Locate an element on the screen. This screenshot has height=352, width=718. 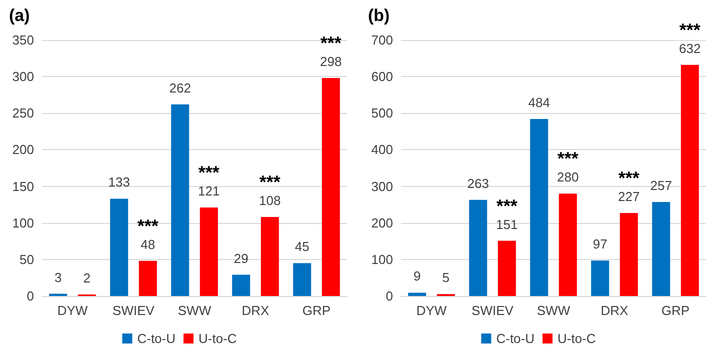
data-label: 133 is located at coordinates (119, 182).